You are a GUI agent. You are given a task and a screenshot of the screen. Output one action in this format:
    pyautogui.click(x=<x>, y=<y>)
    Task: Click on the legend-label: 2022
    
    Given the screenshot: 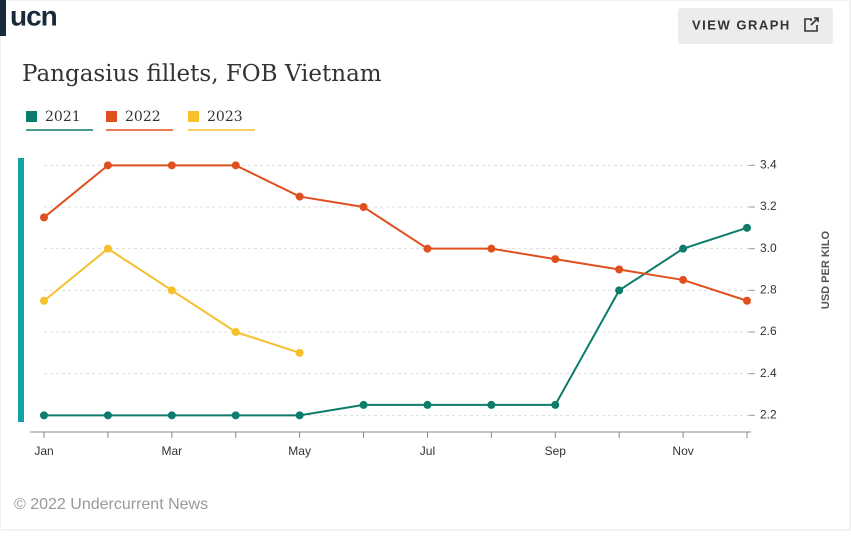 What is the action you would take?
    pyautogui.click(x=143, y=117)
    